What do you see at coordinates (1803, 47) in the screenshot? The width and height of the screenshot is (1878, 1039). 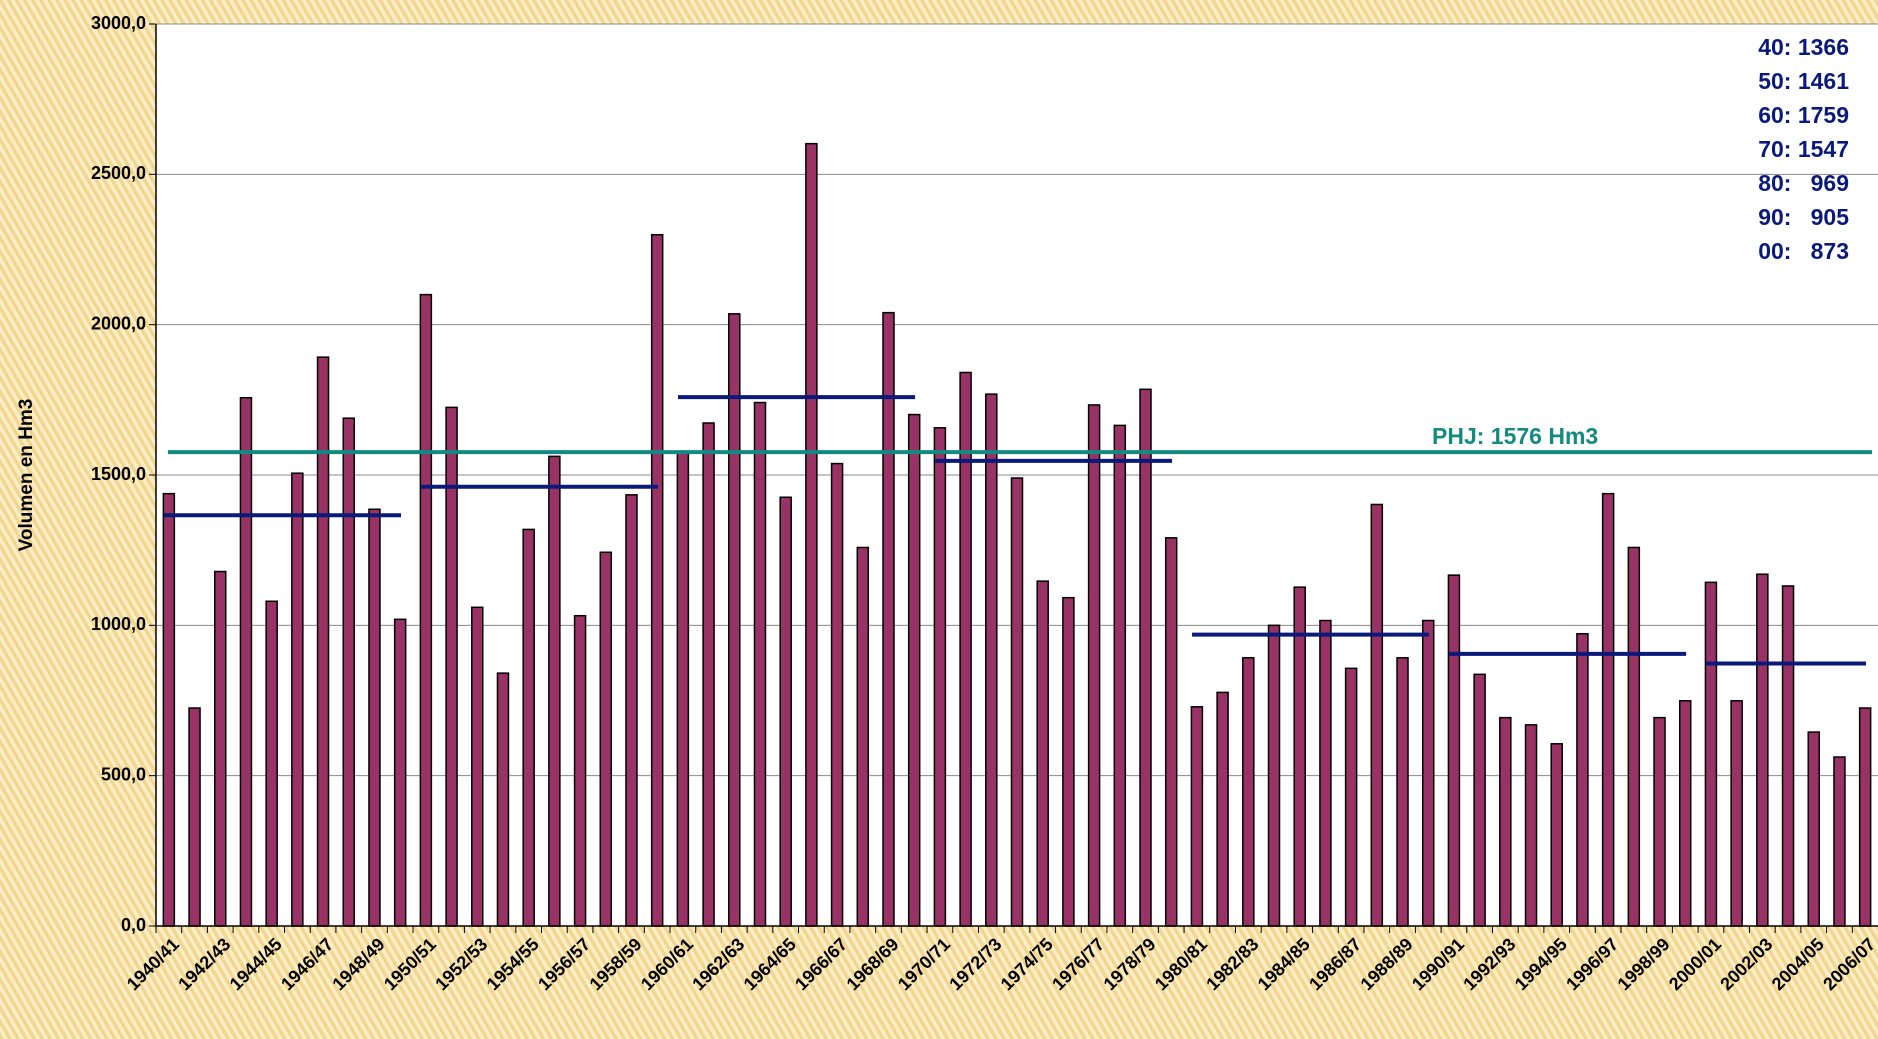 I see `decade-average-label: 40: 1366` at bounding box center [1803, 47].